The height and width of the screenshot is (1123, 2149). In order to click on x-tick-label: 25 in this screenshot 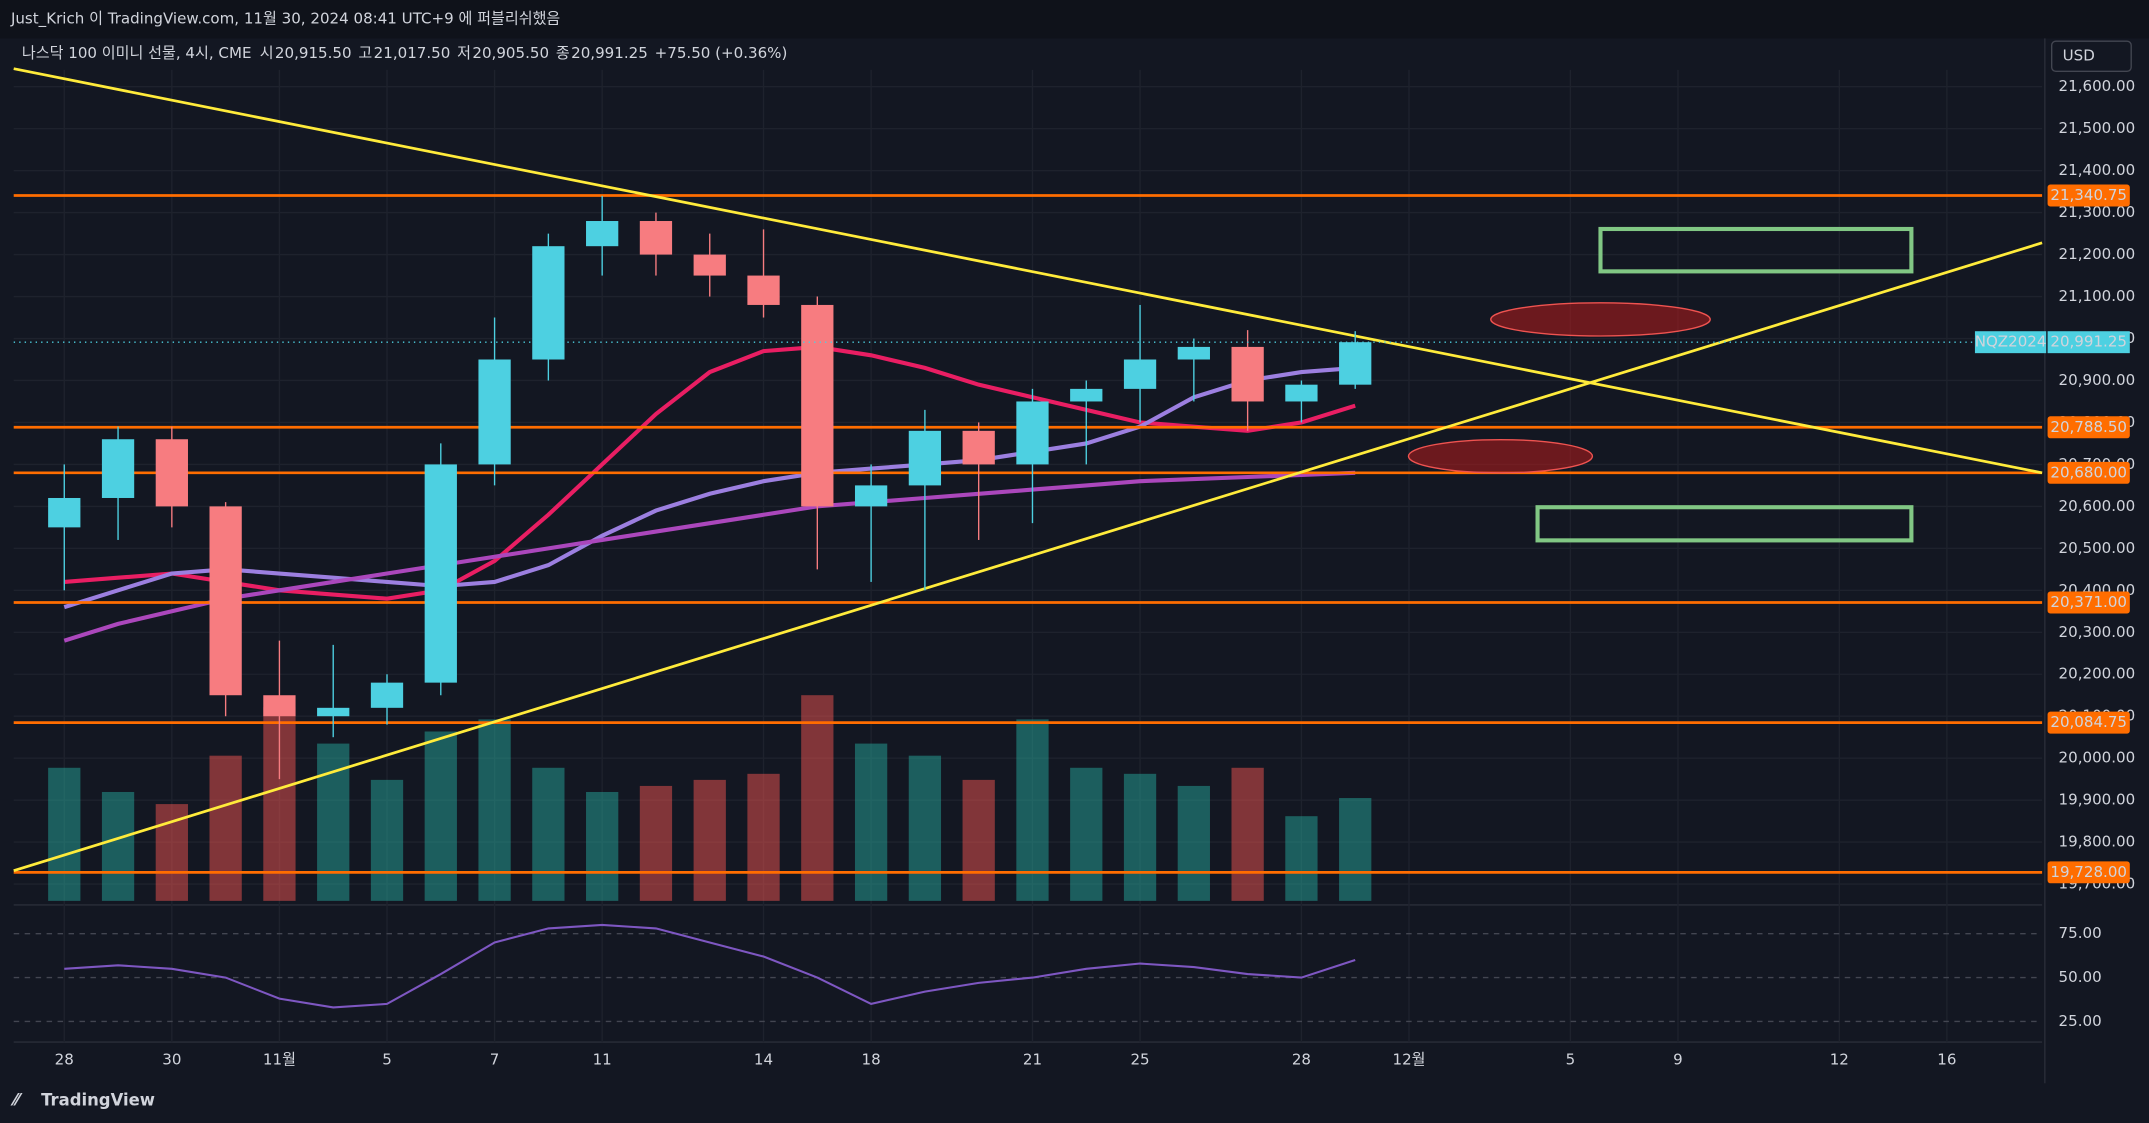, I will do `click(1139, 1059)`.